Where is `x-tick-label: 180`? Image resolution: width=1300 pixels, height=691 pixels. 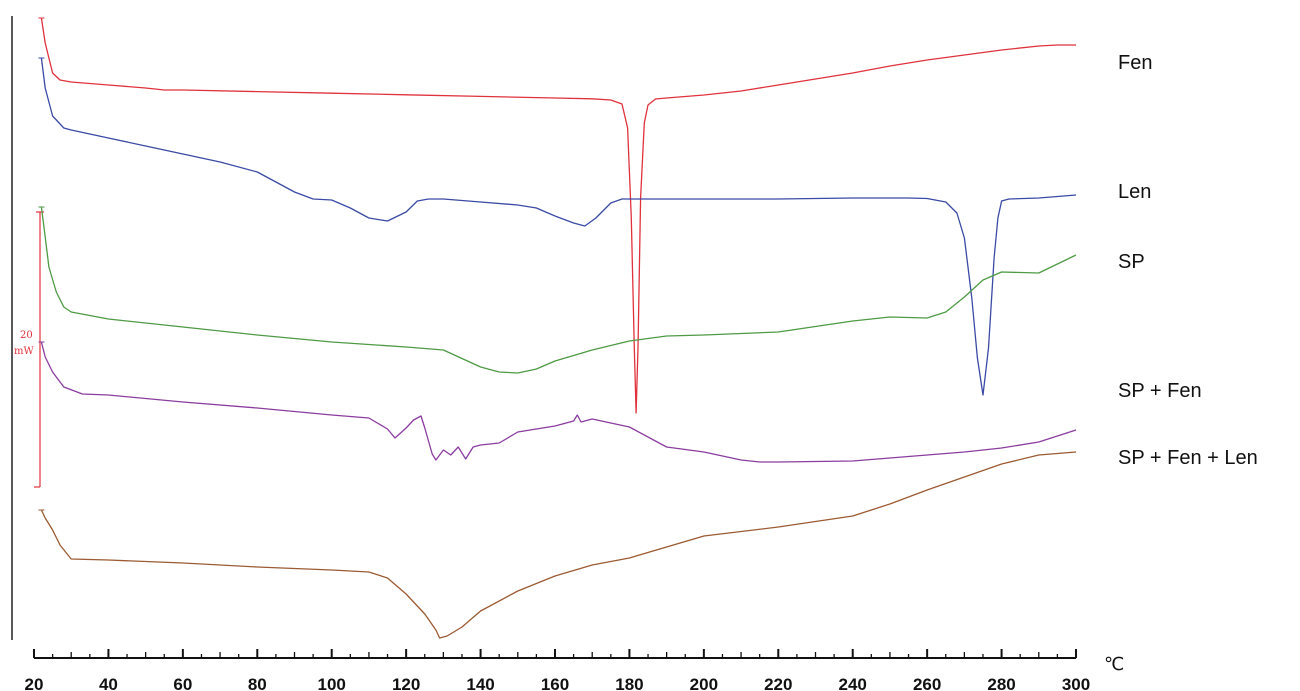 x-tick-label: 180 is located at coordinates (629, 683).